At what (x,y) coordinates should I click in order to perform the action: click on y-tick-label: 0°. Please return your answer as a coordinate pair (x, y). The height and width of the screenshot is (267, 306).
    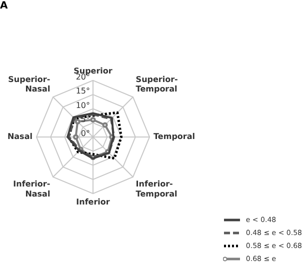
    Looking at the image, I should click on (85, 133).